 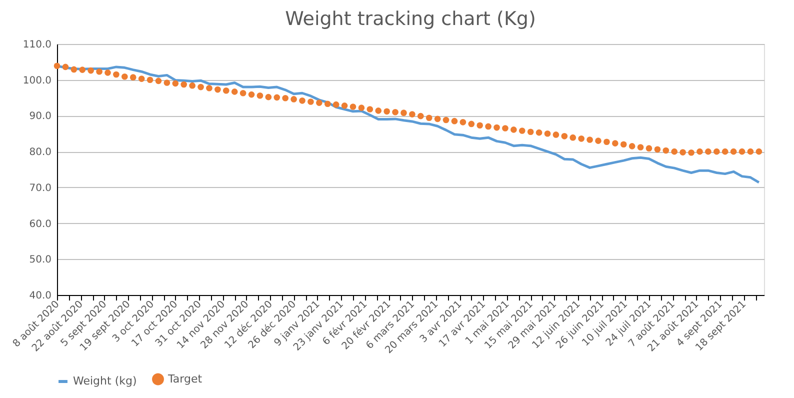 I want to click on legend-label: Weight (kg), so click(x=105, y=381).